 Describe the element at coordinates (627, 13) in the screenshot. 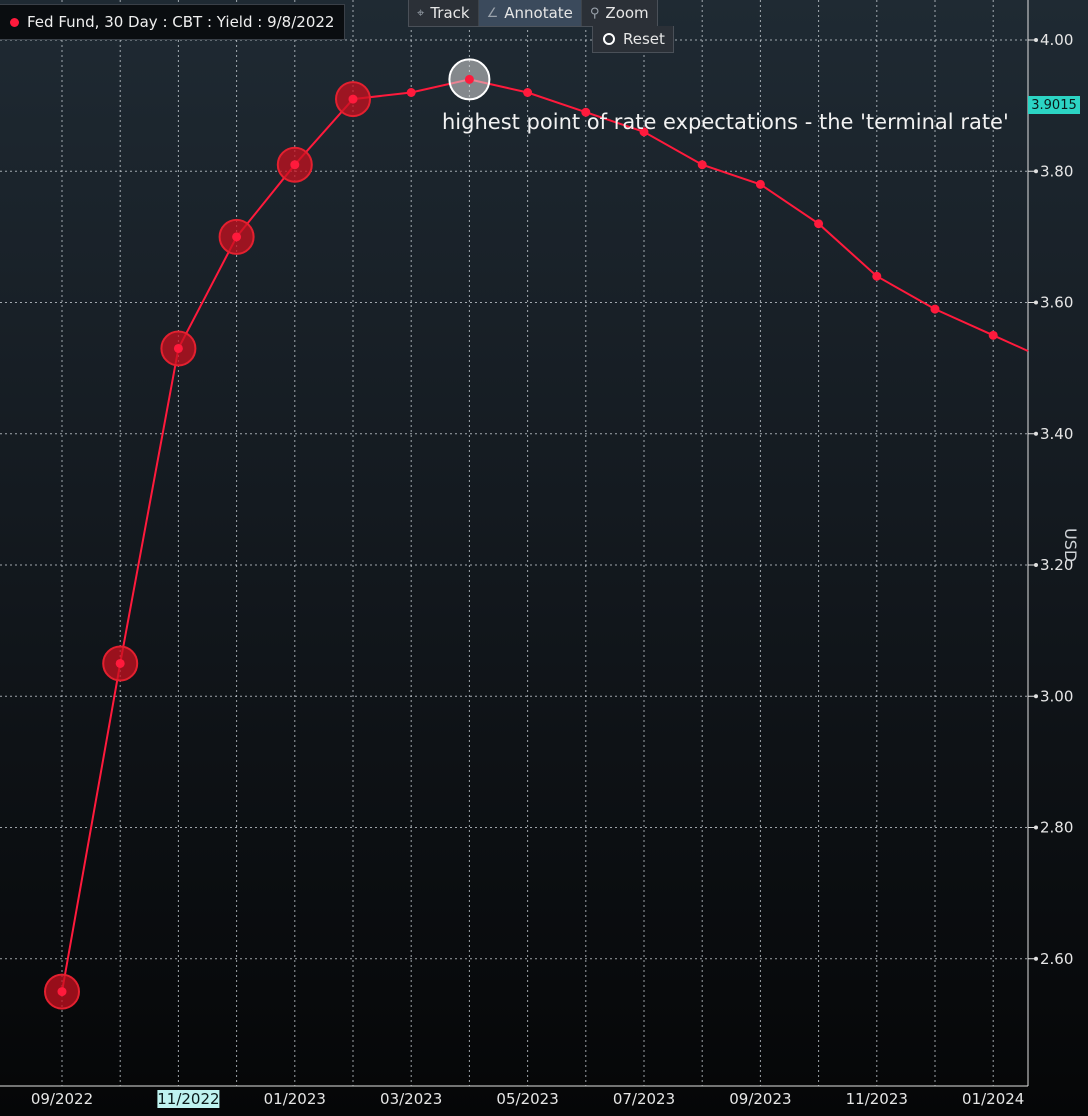

I see `zoom-label: Zoom` at that location.